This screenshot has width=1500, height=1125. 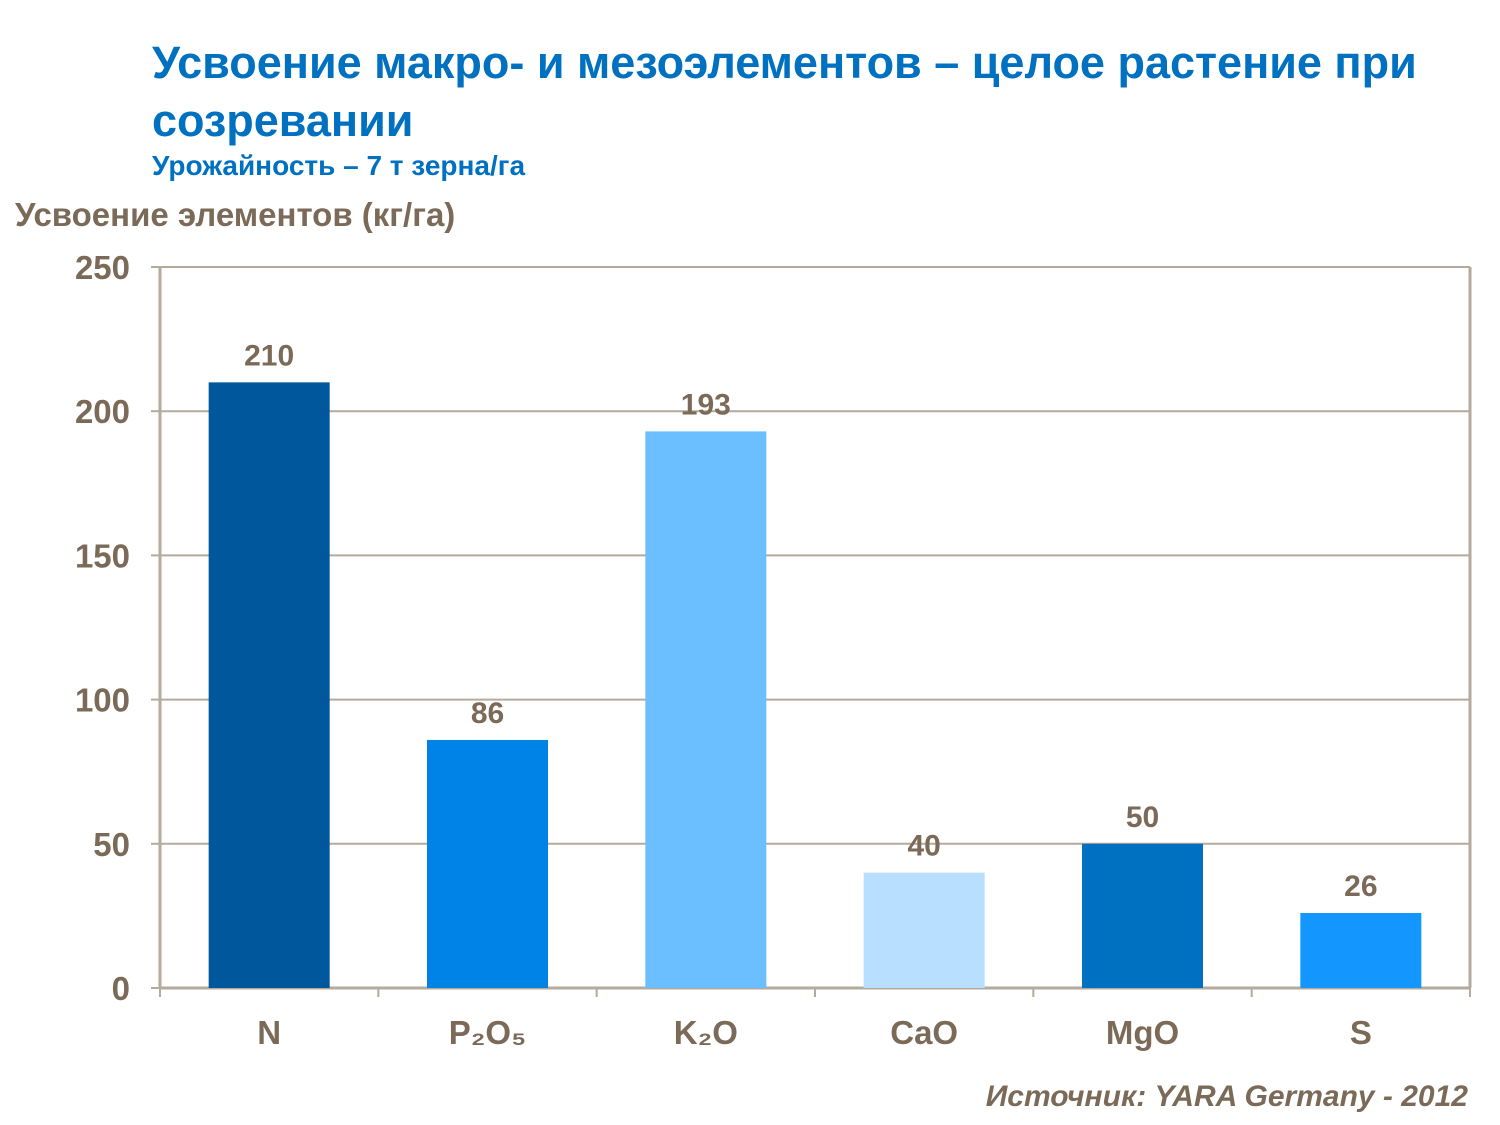 I want to click on data-label: 210, so click(x=269, y=355).